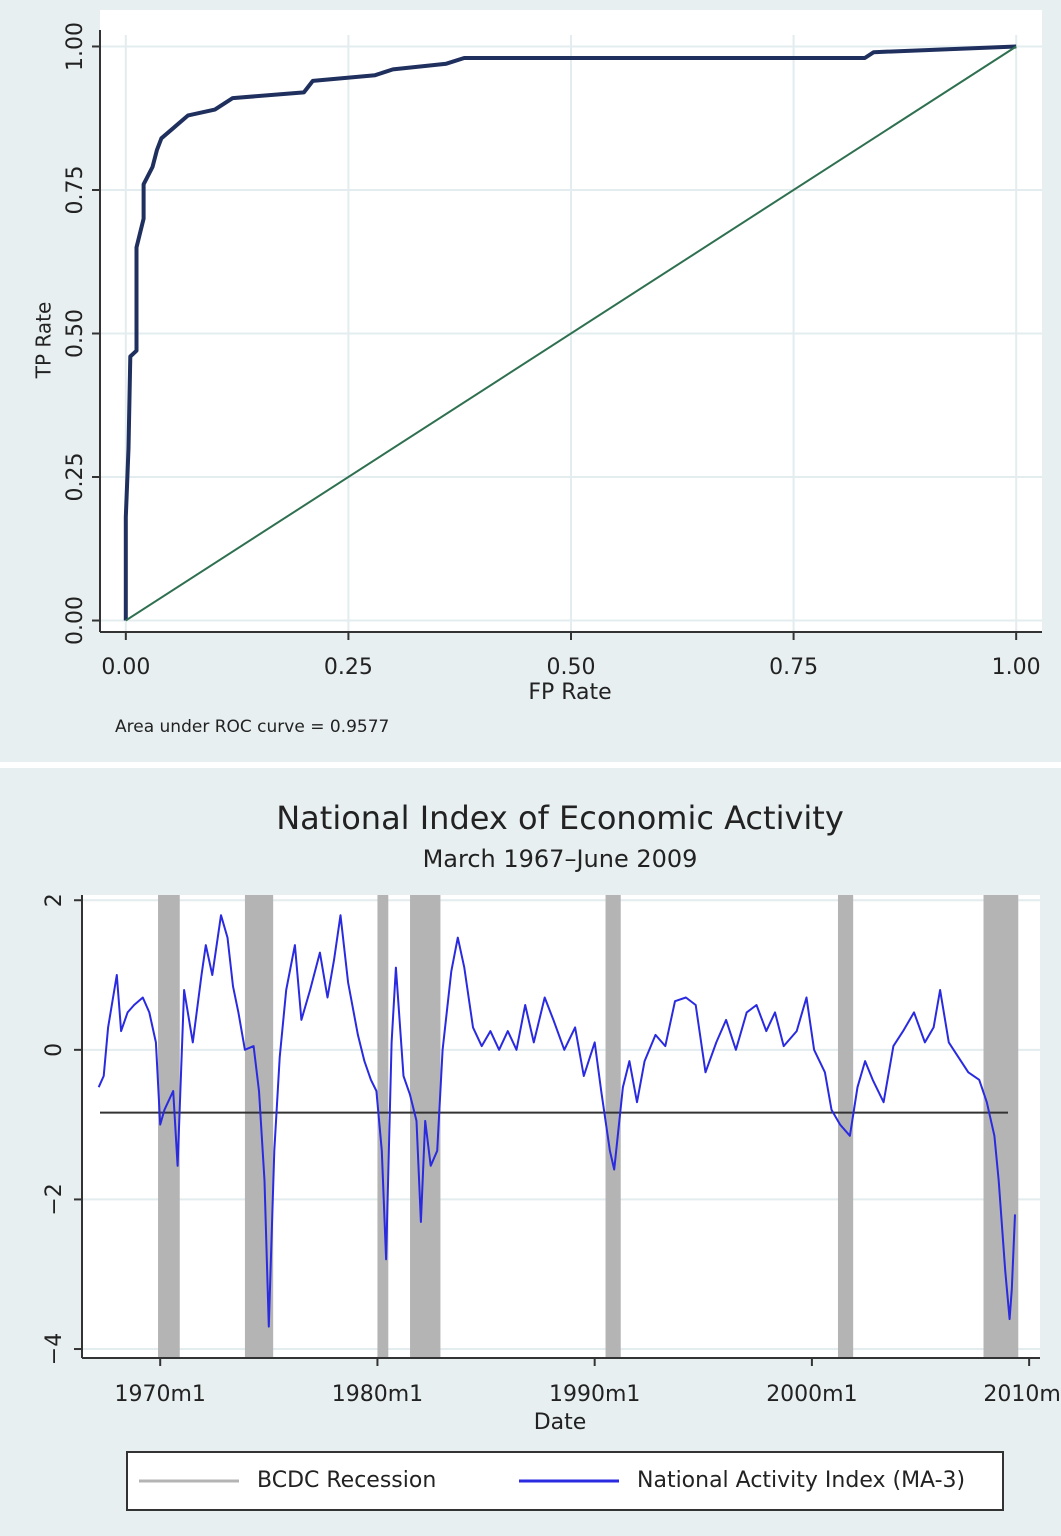  Describe the element at coordinates (75, 333) in the screenshot. I see `y-tick-label: 0.50` at that location.